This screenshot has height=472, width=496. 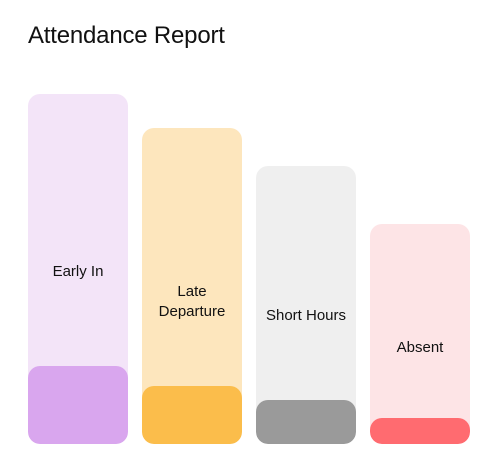 What do you see at coordinates (192, 301) in the screenshot?
I see `column-label-late-departure: Late Departure` at bounding box center [192, 301].